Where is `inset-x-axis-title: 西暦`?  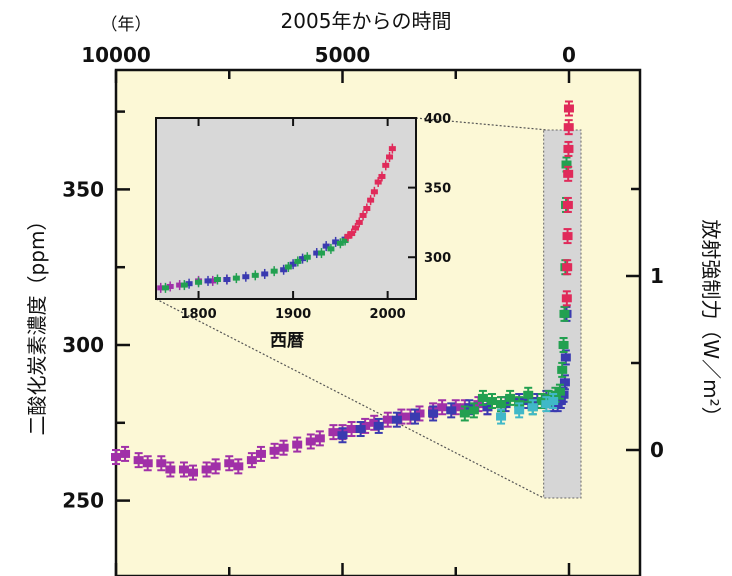
inset-x-axis-title: 西暦 is located at coordinates (287, 341).